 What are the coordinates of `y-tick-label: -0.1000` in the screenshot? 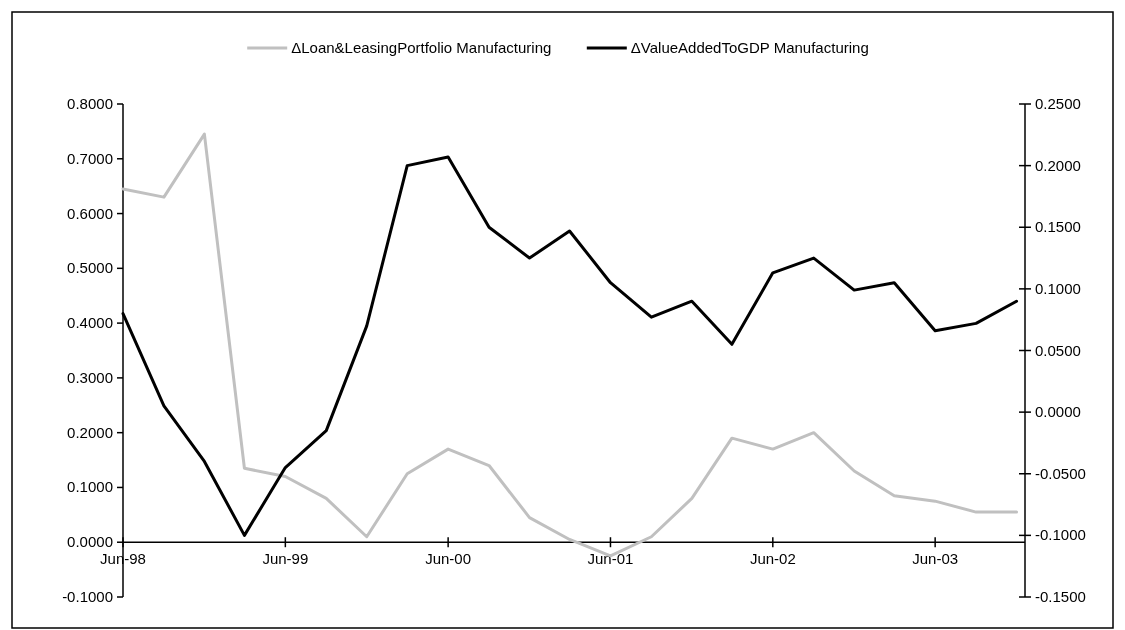 It's located at (87, 596).